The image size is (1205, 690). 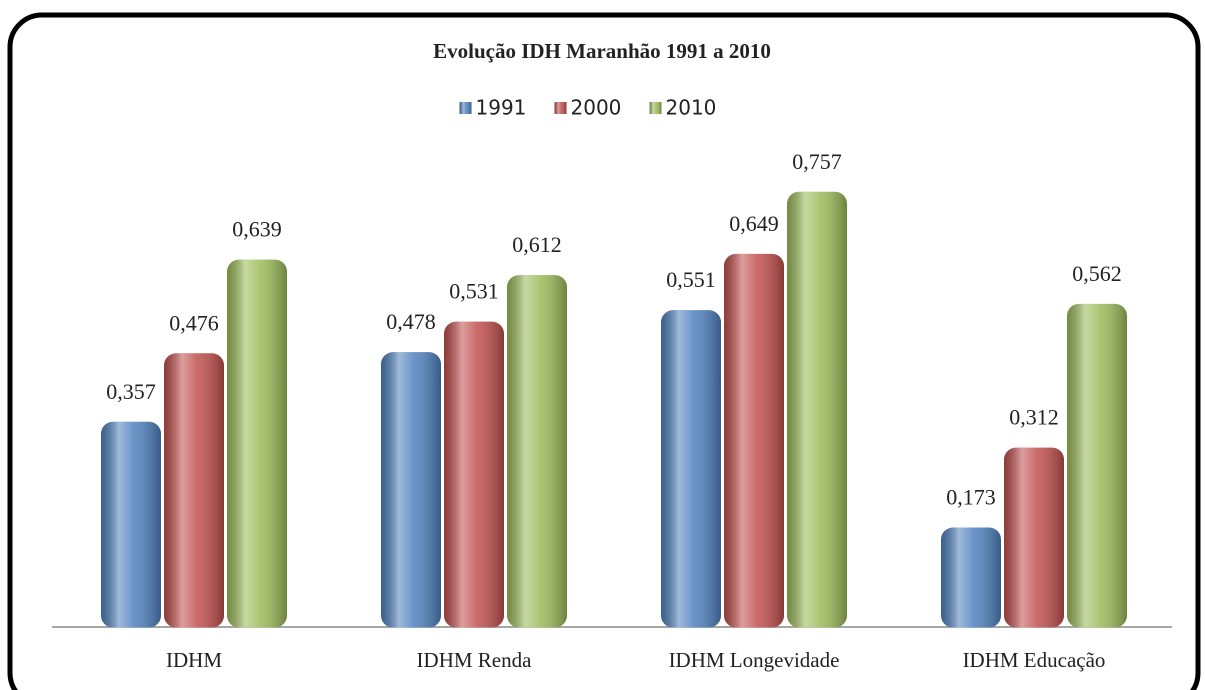 I want to click on data-label: 0,612, so click(x=537, y=244).